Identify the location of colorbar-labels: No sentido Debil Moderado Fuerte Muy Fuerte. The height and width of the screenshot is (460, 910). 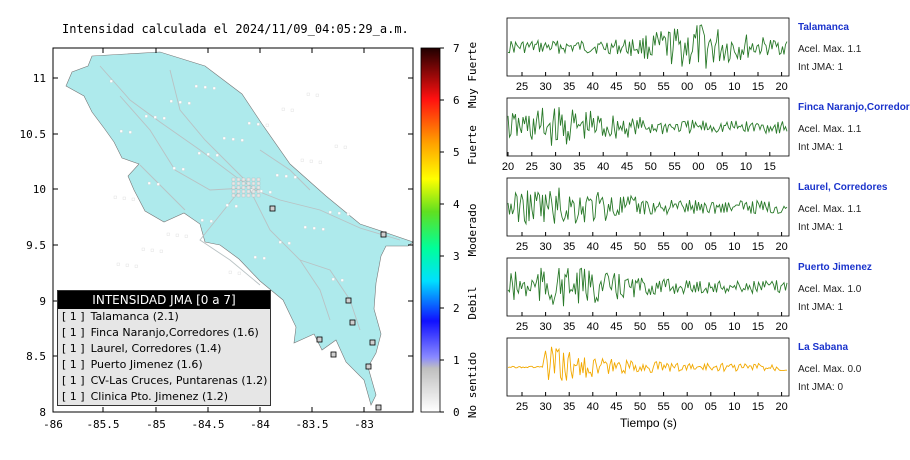
(472, 230).